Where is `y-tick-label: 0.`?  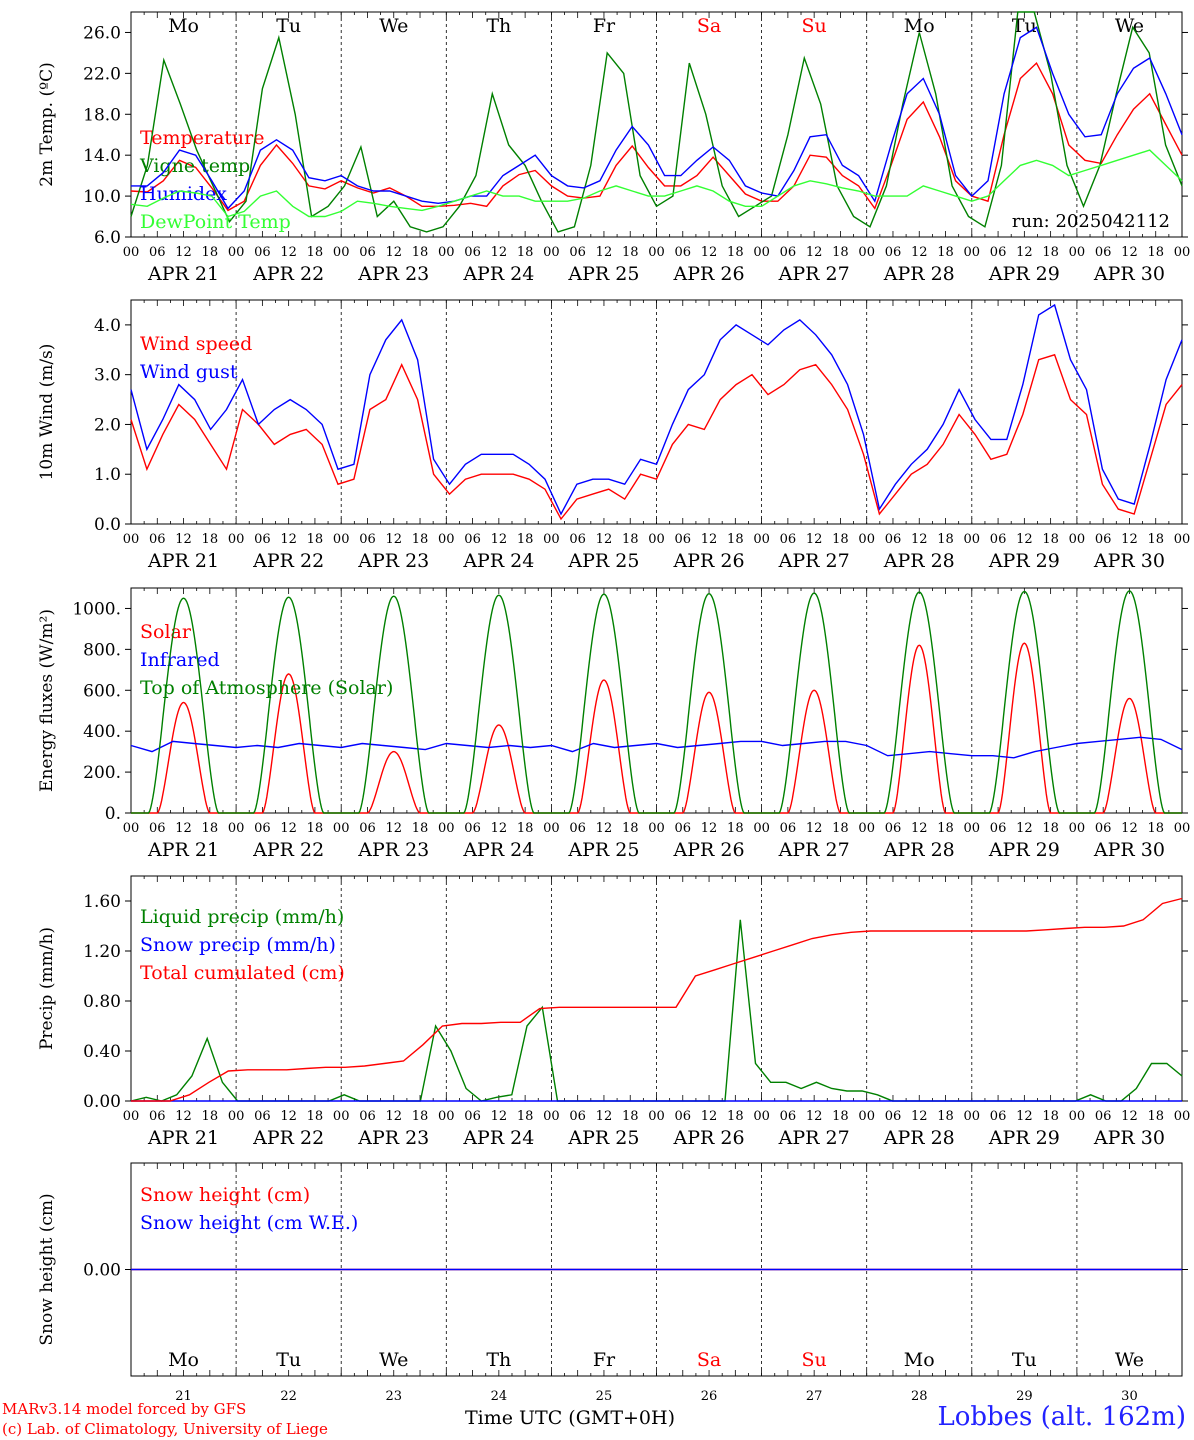 y-tick-label: 0. is located at coordinates (113, 814).